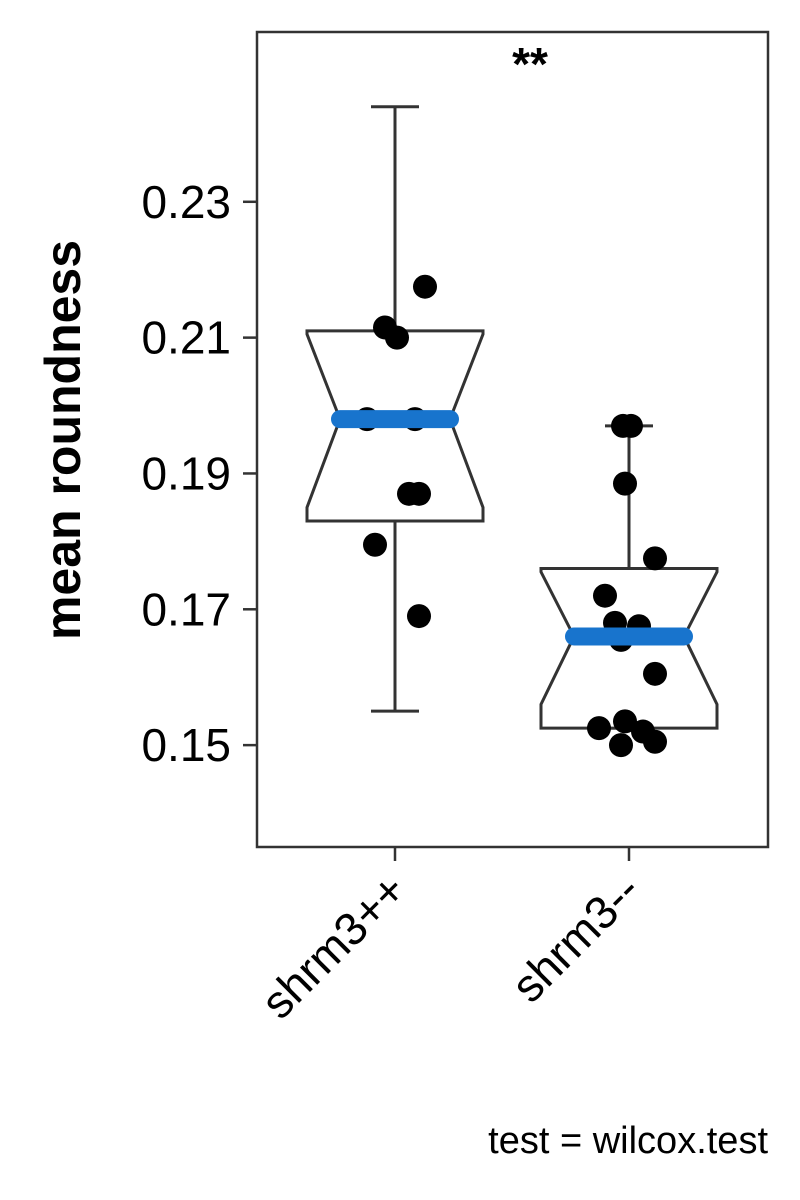 Image resolution: width=800 pixels, height=1200 pixels. Describe the element at coordinates (63, 440) in the screenshot. I see `y-axis-label: mean roundness` at that location.